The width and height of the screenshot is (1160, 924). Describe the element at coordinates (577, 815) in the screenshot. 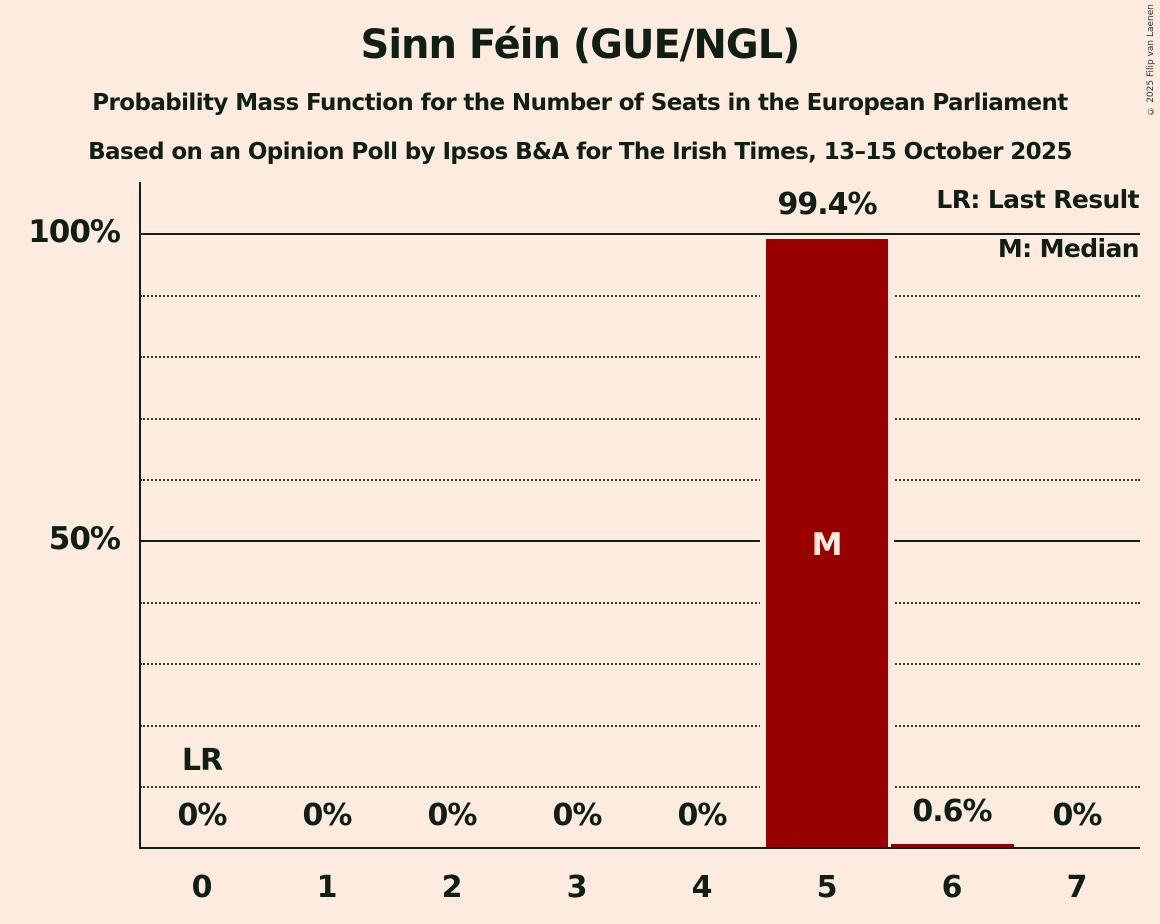

I see `value-label-3: 0%` at that location.